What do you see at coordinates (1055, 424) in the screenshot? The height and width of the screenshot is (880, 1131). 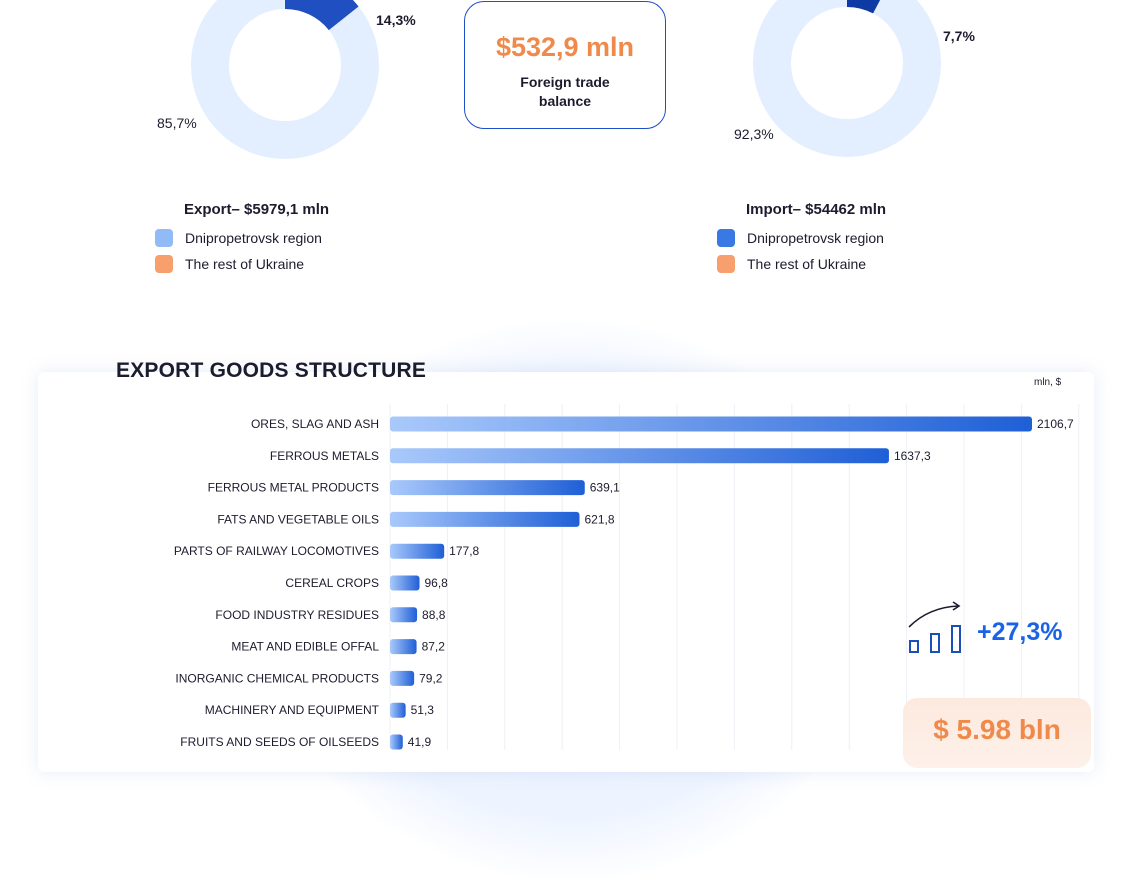 I see `value-label: 2106,7` at bounding box center [1055, 424].